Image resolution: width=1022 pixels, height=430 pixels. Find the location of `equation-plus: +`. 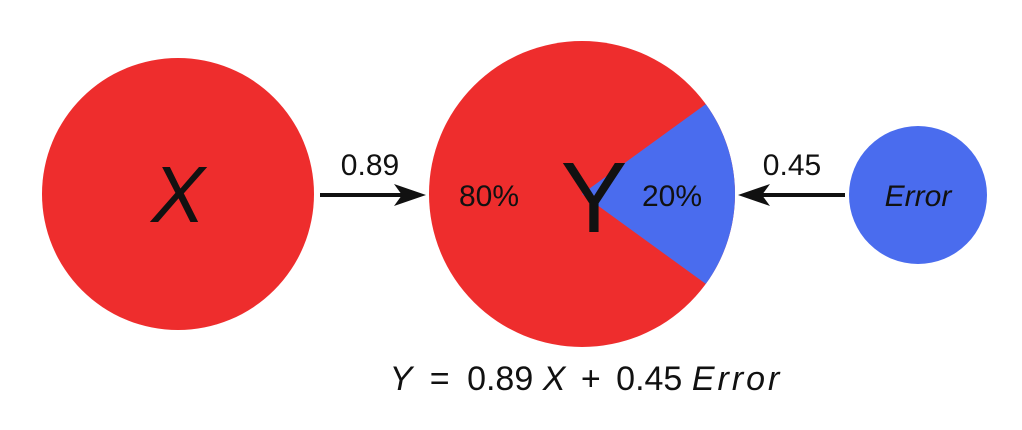

equation-plus: + is located at coordinates (591, 379).